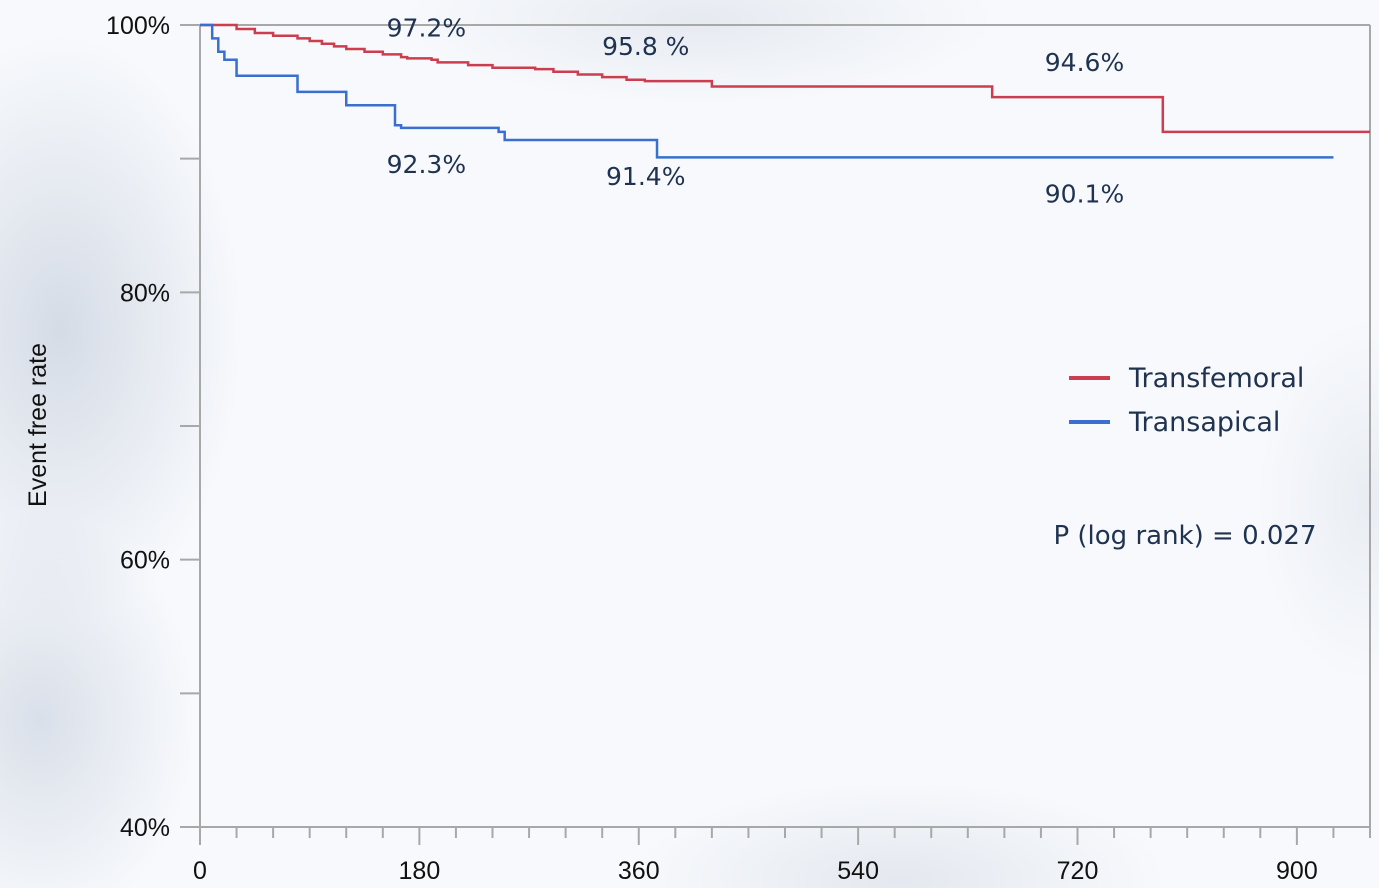 The width and height of the screenshot is (1379, 888). I want to click on legend-label: Transapical, so click(1204, 422).